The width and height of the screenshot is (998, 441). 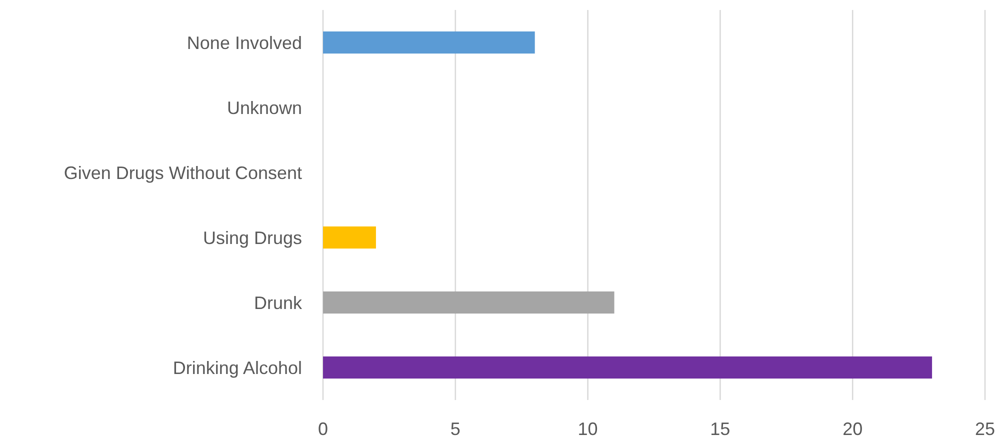 What do you see at coordinates (455, 429) in the screenshot?
I see `x-tick-label: 5` at bounding box center [455, 429].